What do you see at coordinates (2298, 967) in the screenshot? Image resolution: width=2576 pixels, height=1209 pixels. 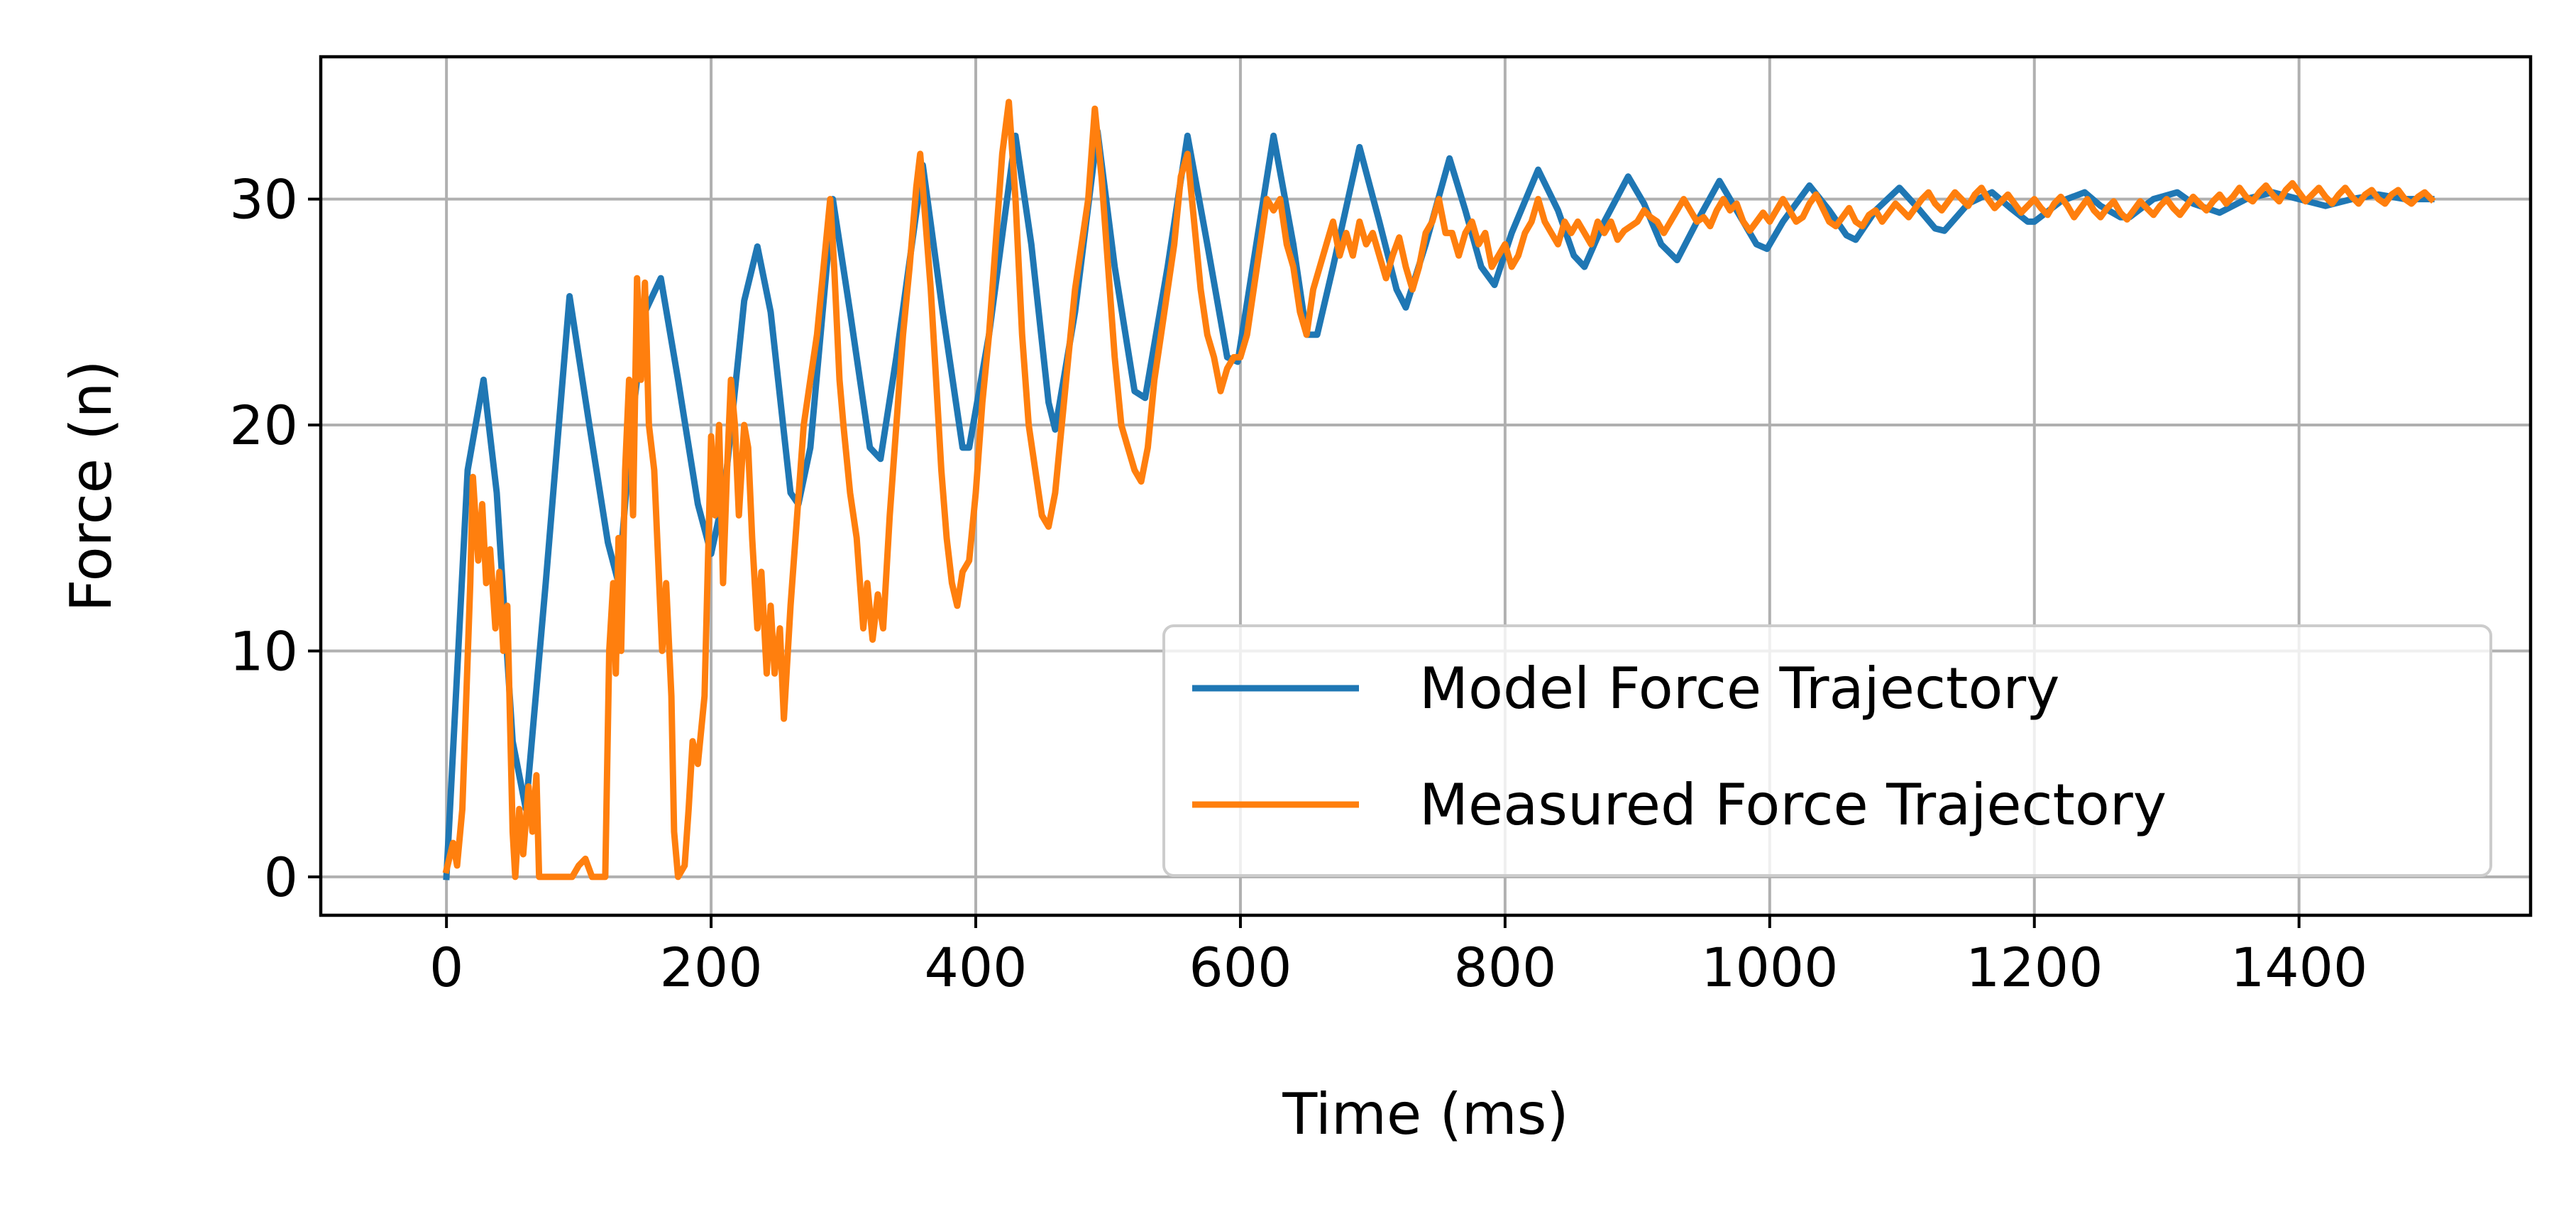 I see `x-tick-label: 1400` at bounding box center [2298, 967].